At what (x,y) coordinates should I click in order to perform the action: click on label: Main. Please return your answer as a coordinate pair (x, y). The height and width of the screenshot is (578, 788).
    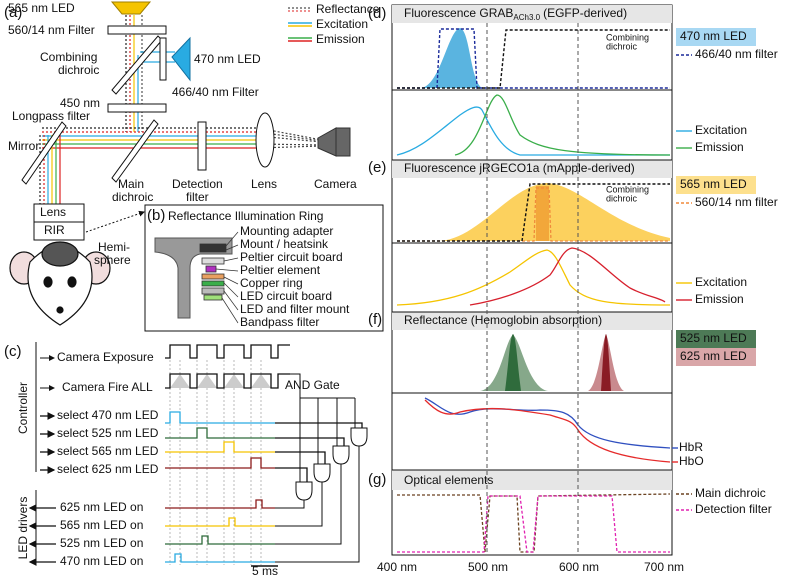
    Looking at the image, I should click on (131, 184).